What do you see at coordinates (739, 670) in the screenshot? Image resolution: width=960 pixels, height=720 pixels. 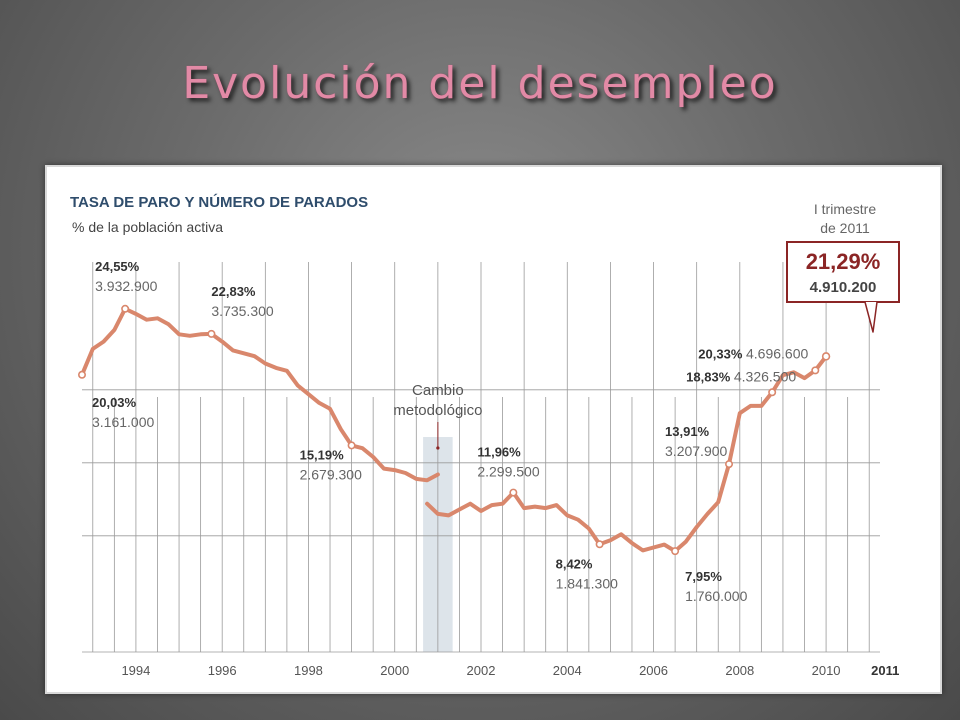 I see `x-tick-label: 2008` at bounding box center [739, 670].